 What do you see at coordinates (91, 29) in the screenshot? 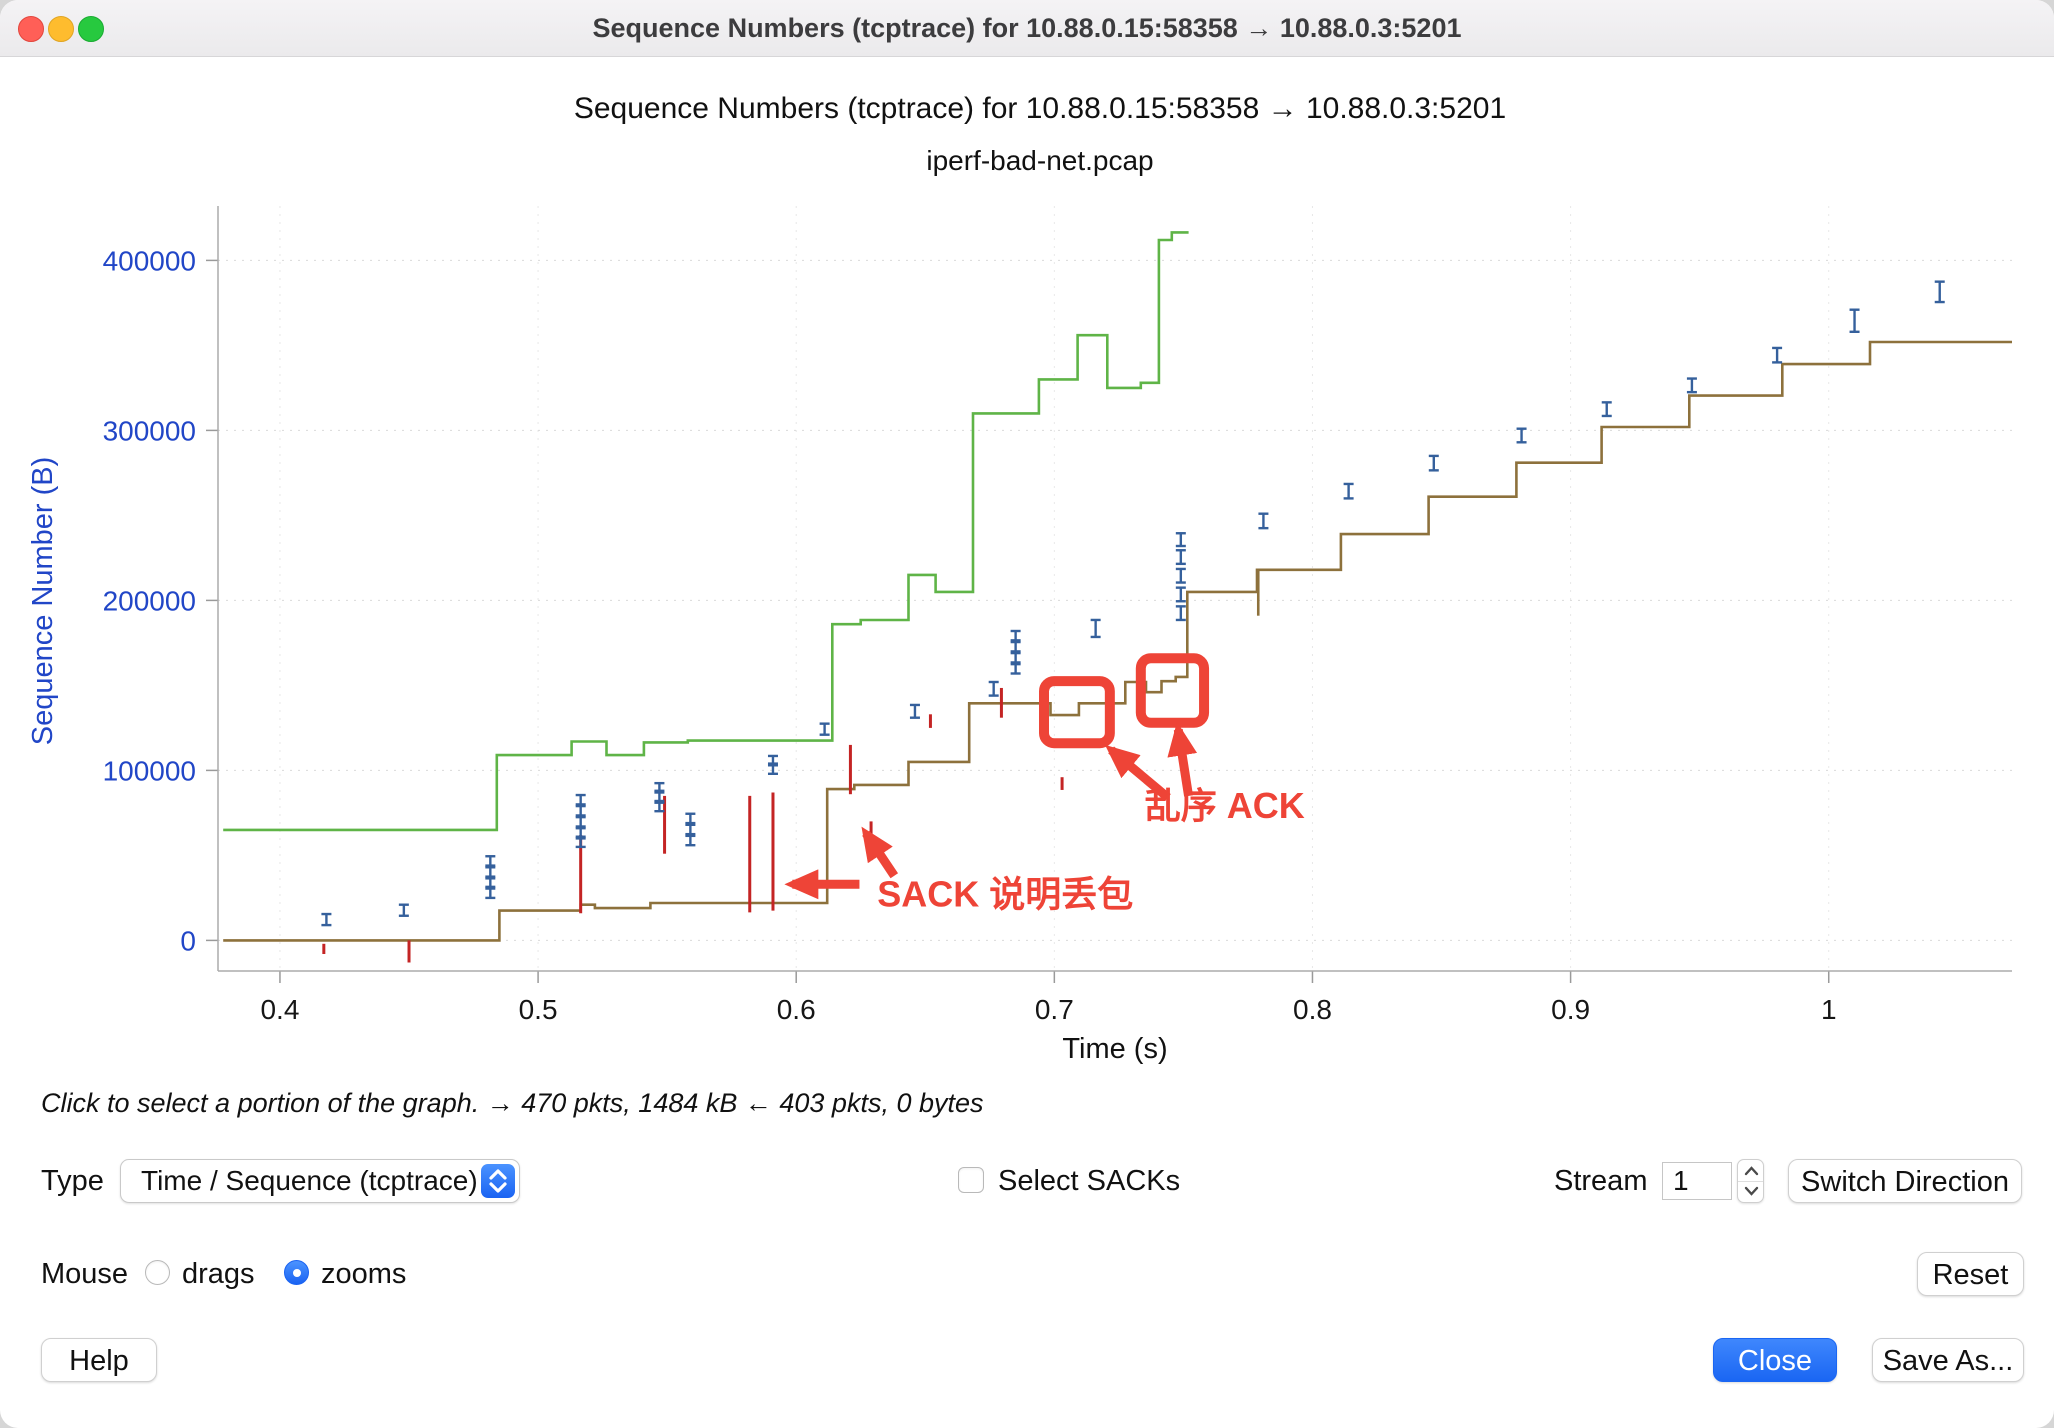
I see `traffic-light-zoom-button` at bounding box center [91, 29].